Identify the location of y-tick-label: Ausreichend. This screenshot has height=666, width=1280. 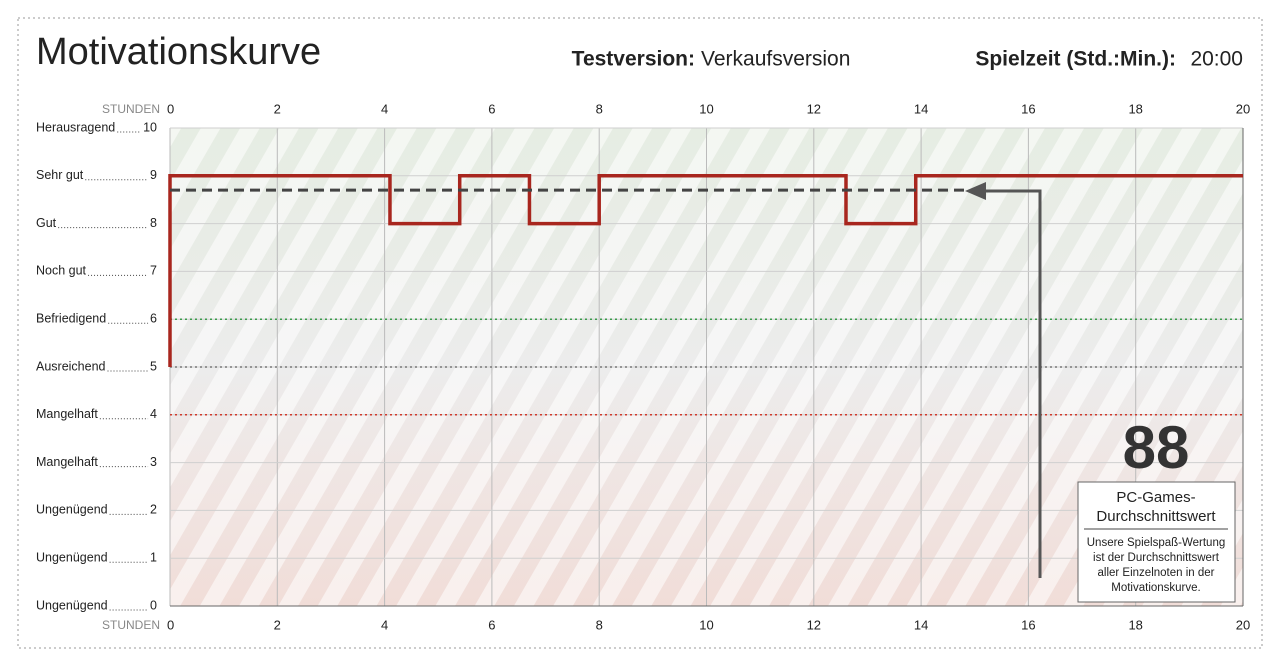
(71, 366).